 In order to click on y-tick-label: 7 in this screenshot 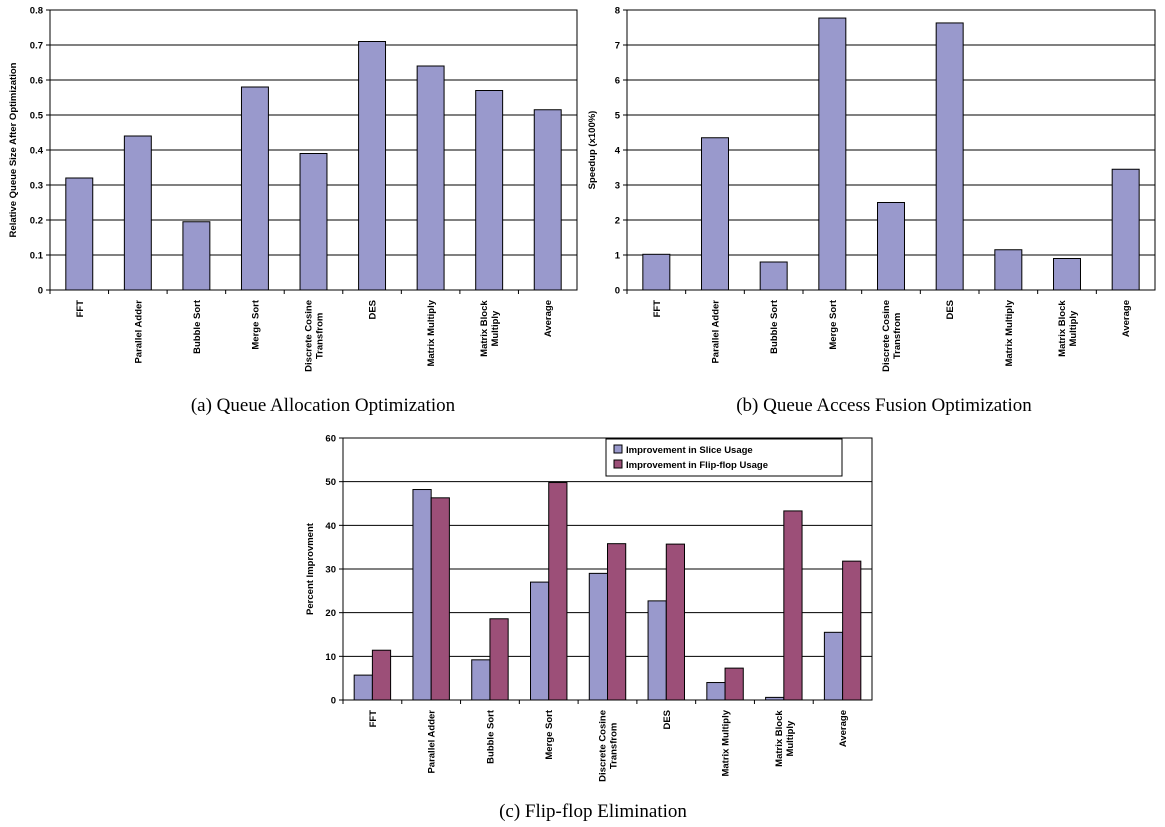, I will do `click(617, 46)`.